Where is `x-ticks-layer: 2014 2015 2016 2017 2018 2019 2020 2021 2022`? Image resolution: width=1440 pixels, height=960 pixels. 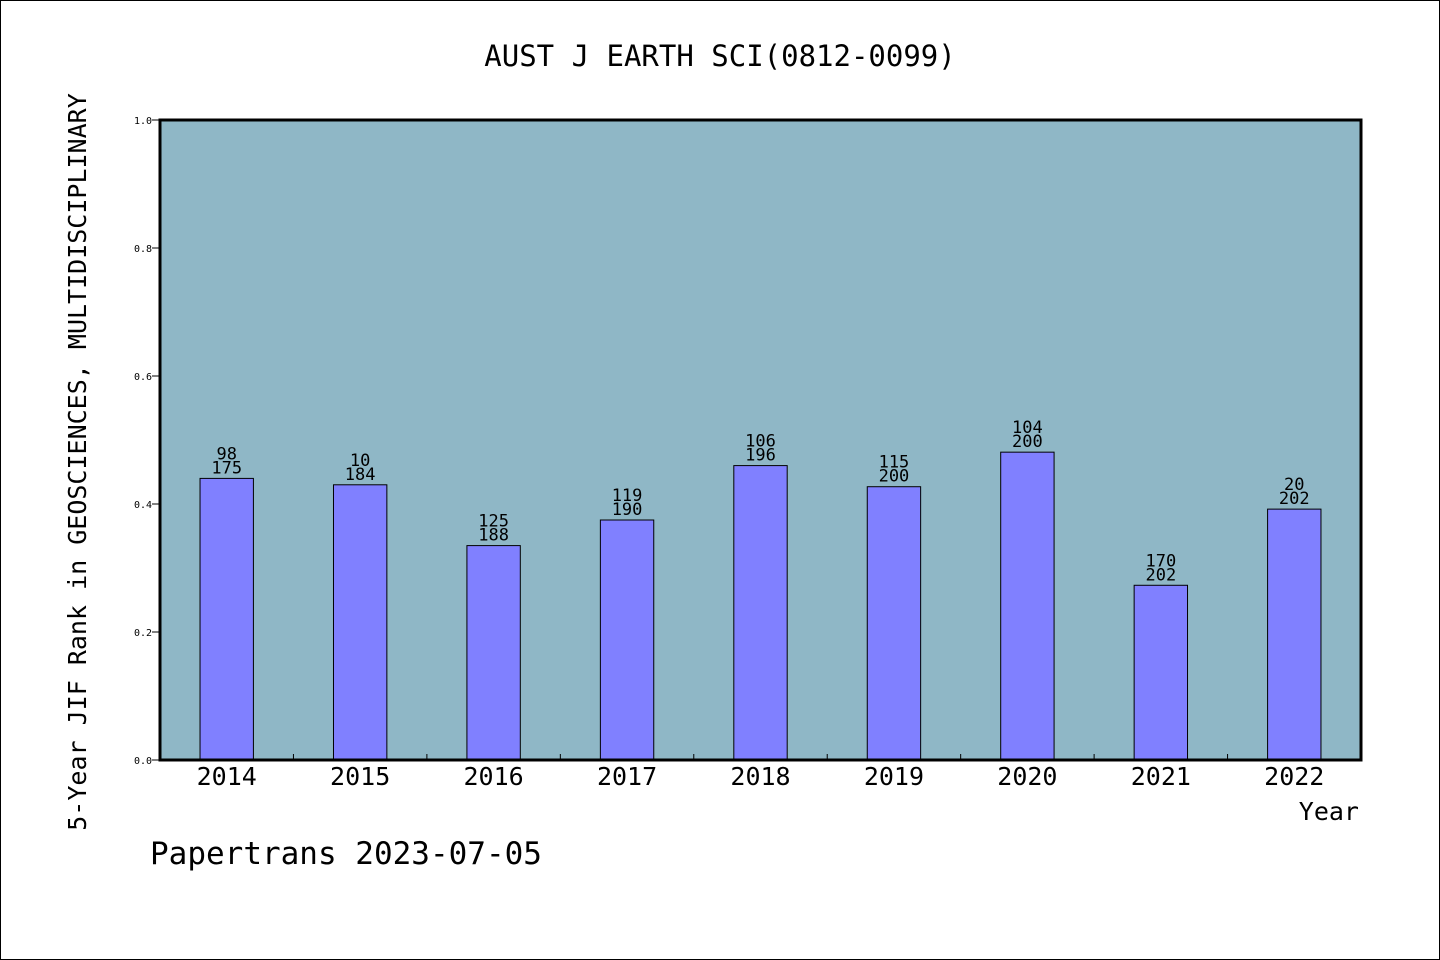
x-ticks-layer: 2014 2015 2016 2017 2018 2019 2020 2021 2022 is located at coordinates (760, 772).